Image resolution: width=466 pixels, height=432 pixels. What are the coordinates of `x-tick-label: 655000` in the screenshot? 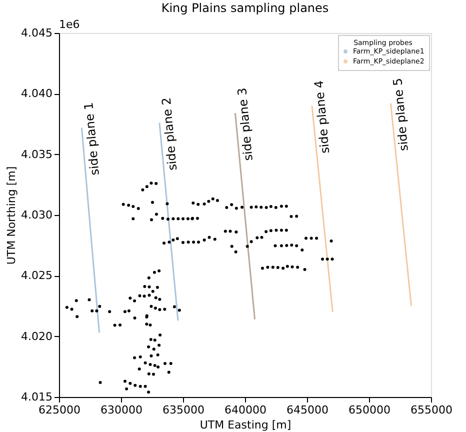 It's located at (431, 410).